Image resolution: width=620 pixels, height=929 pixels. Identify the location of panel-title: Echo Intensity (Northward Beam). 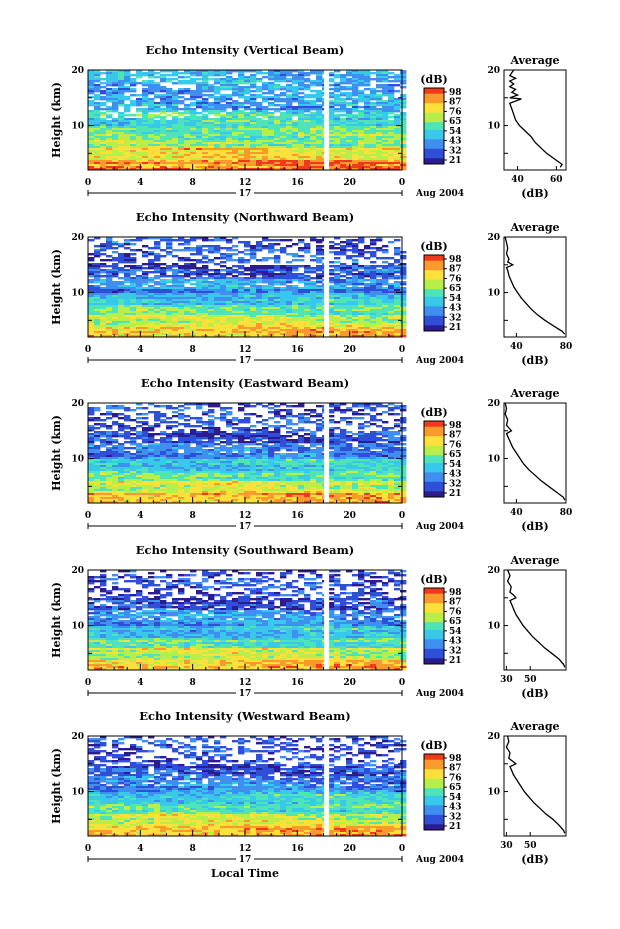
(245, 217).